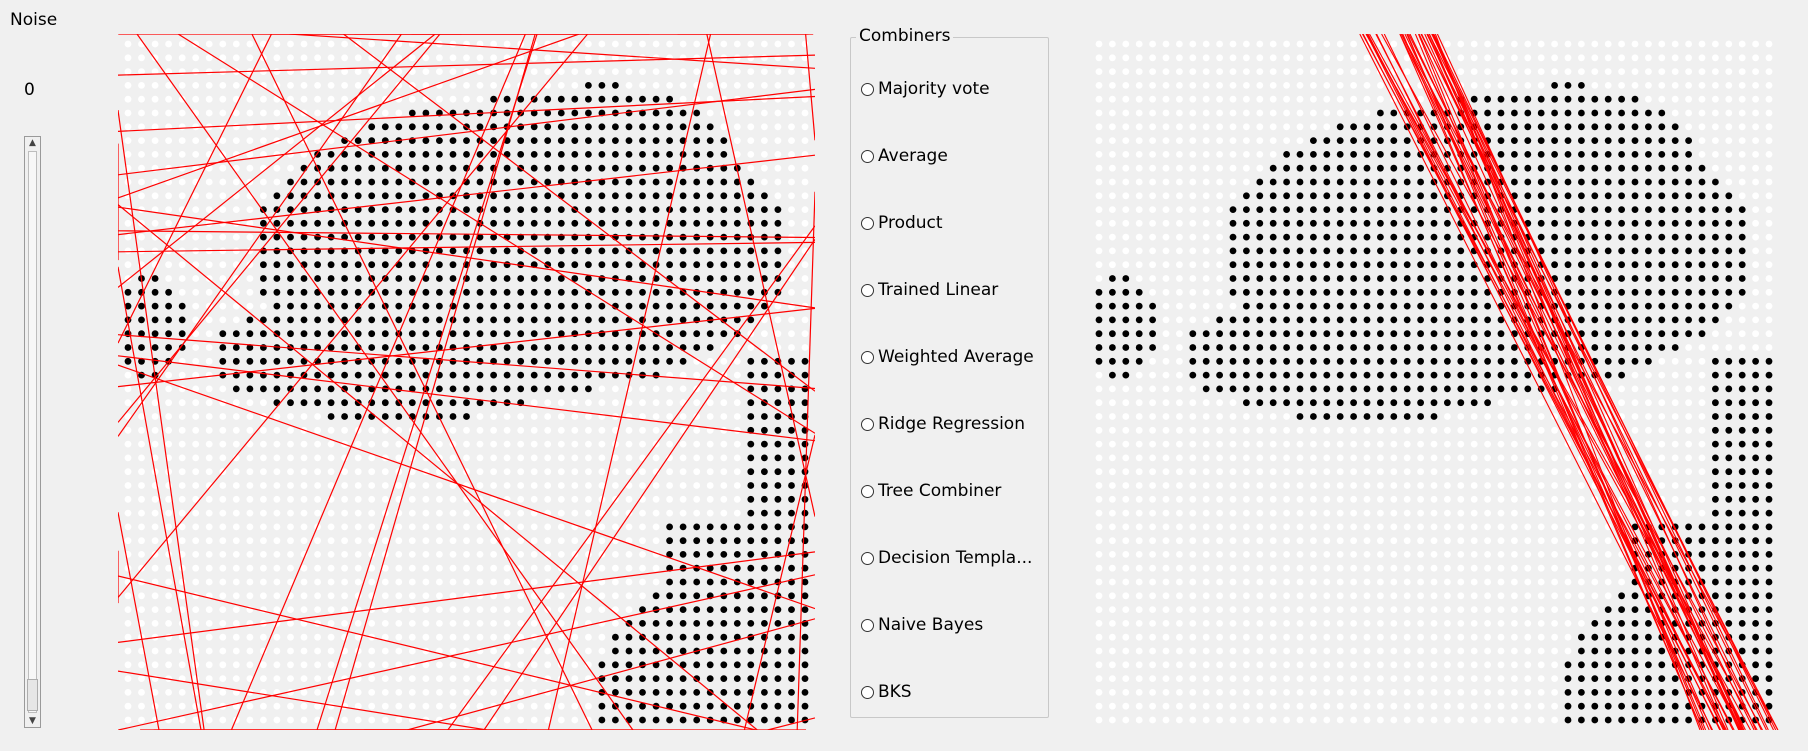  I want to click on radio-tree-combiner: Tree Combiner, so click(931, 491).